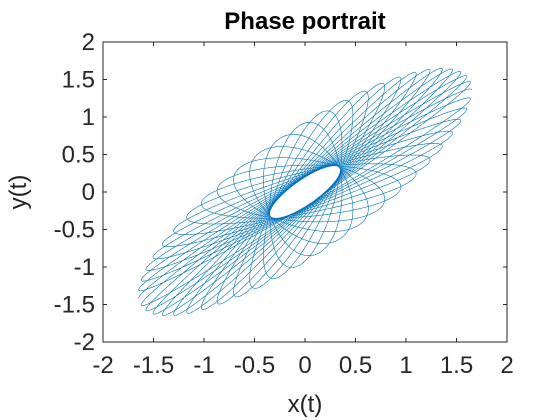 This screenshot has height=420, width=560. What do you see at coordinates (203, 365) in the screenshot?
I see `x-tick-label: -1` at bounding box center [203, 365].